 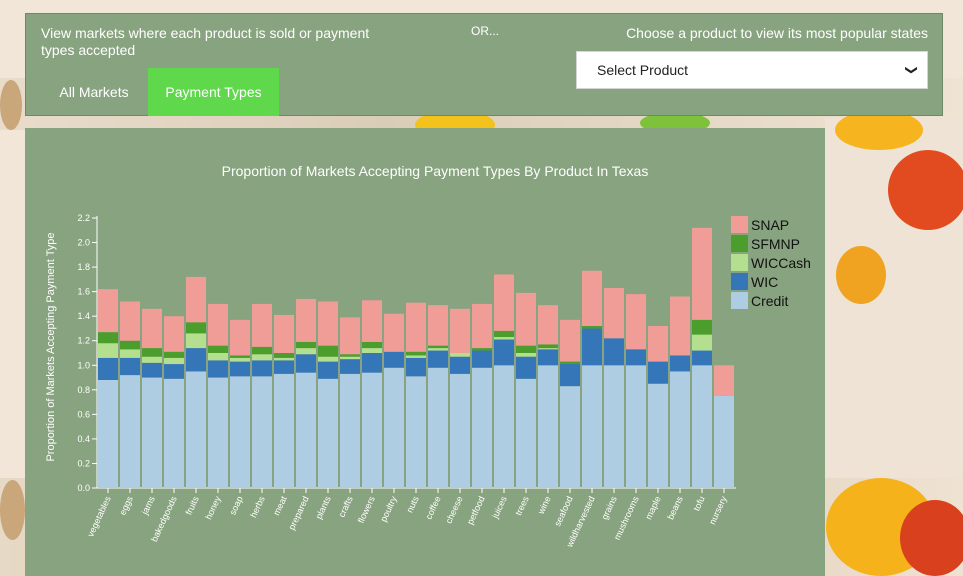 What do you see at coordinates (570, 363) in the screenshot?
I see `bar-segment-sfmnp-seafood` at bounding box center [570, 363].